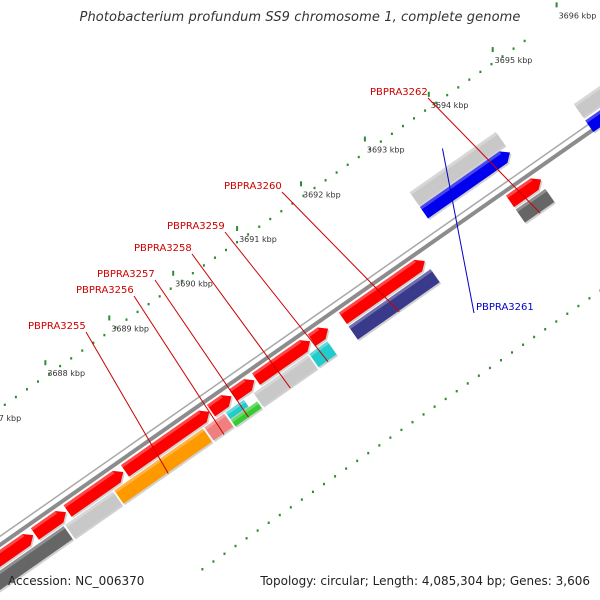 The width and height of the screenshot is (600, 600). What do you see at coordinates (487, 231) in the screenshot?
I see `gene-label-pbpra3261: PBPRA3261` at bounding box center [487, 231].